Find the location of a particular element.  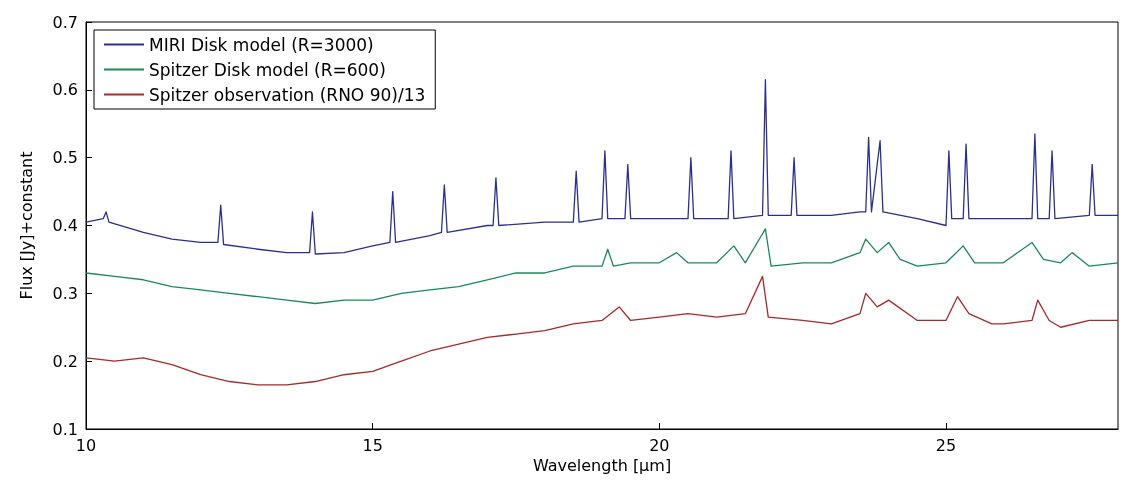

x-tick-label: 15 is located at coordinates (372, 445).